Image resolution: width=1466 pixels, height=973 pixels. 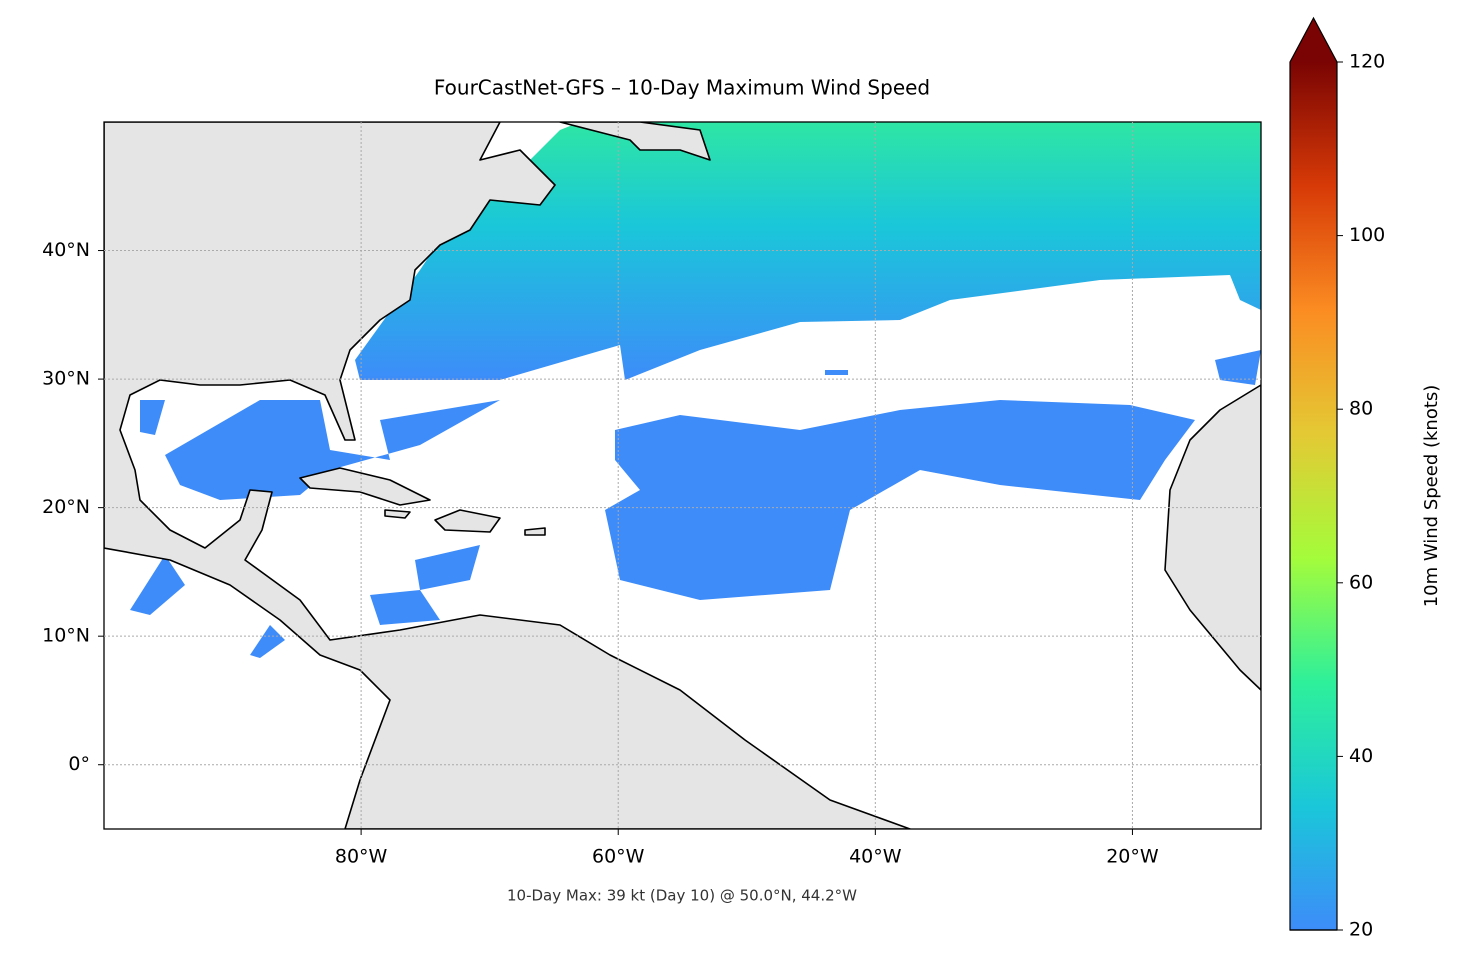 What do you see at coordinates (1367, 235) in the screenshot?
I see `colorbar-tick-label: 100` at bounding box center [1367, 235].